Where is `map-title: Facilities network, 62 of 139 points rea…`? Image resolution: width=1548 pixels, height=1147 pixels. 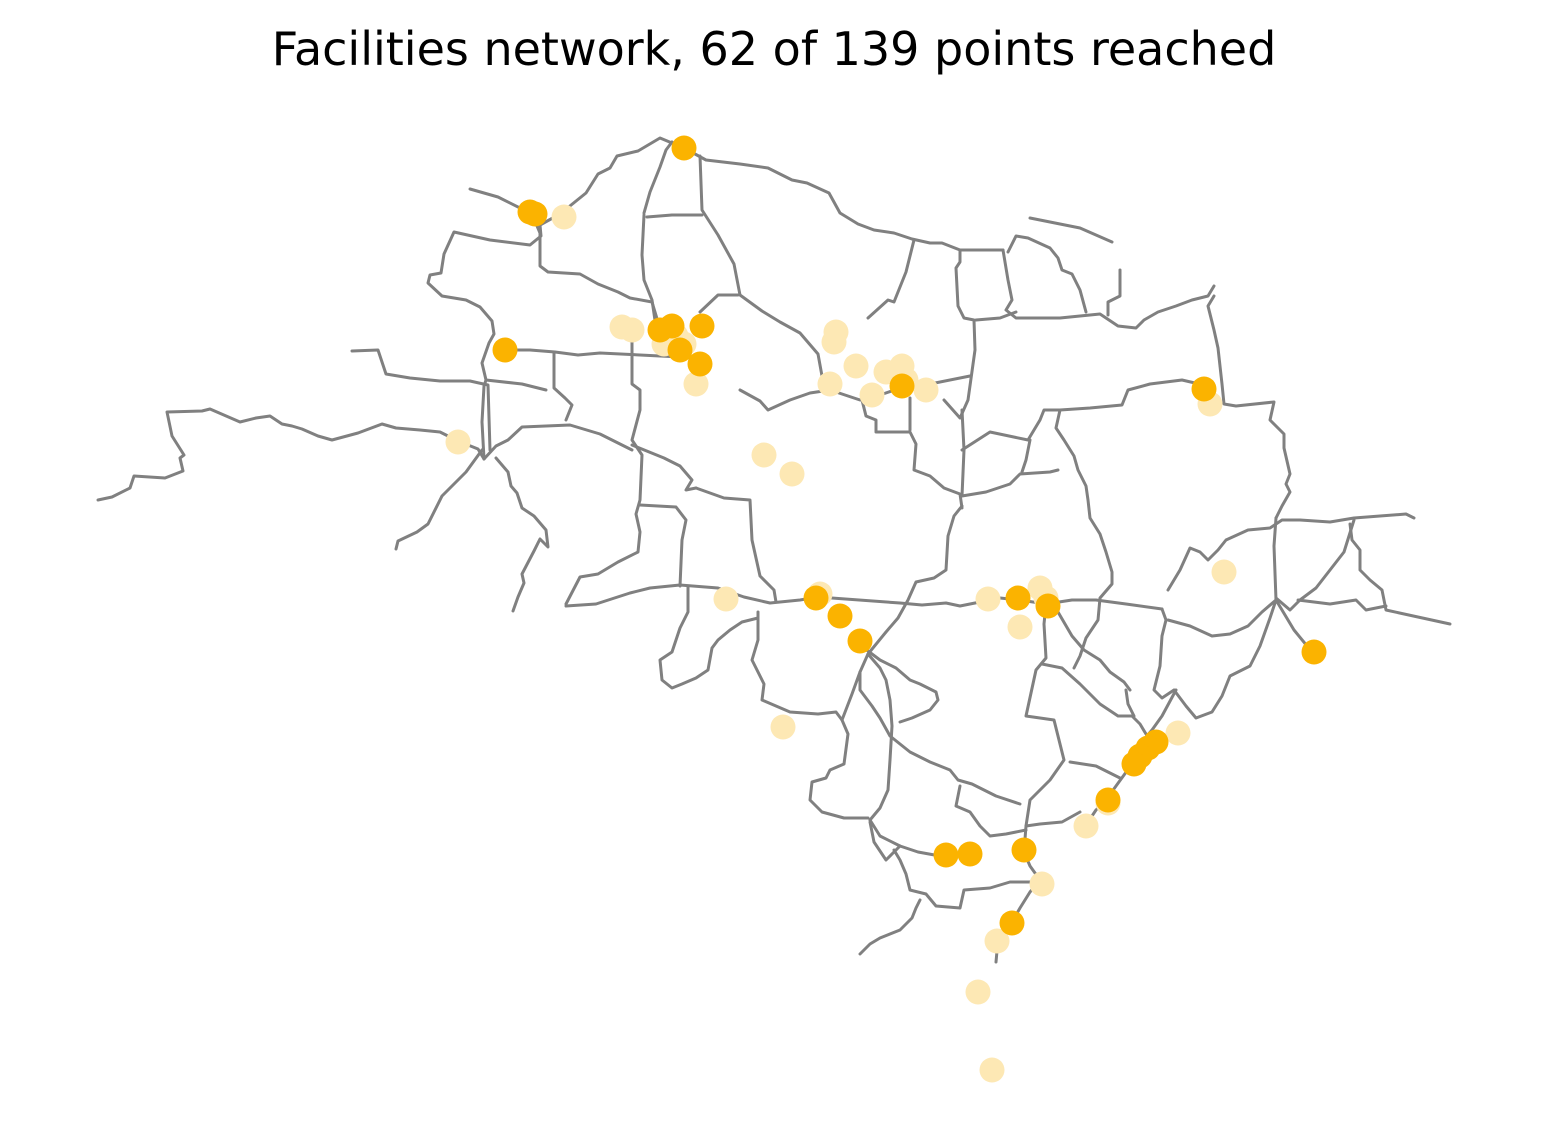 map-title: Facilities network, 62 of 139 points rea… is located at coordinates (774, 49).